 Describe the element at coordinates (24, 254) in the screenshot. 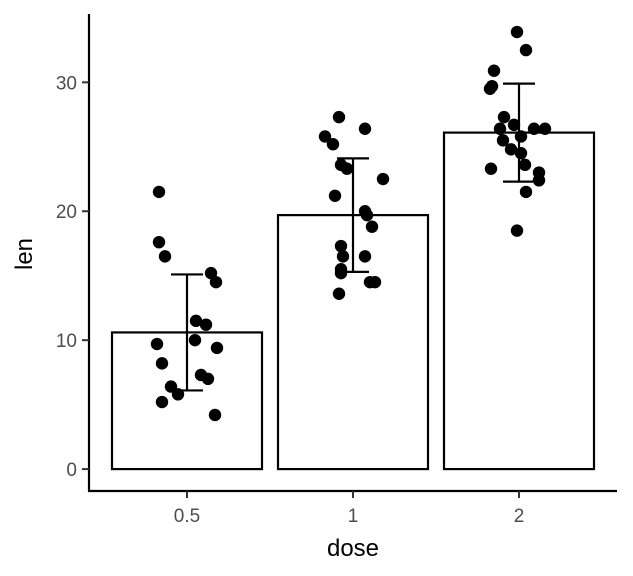

I see `y-axis-title: len` at that location.